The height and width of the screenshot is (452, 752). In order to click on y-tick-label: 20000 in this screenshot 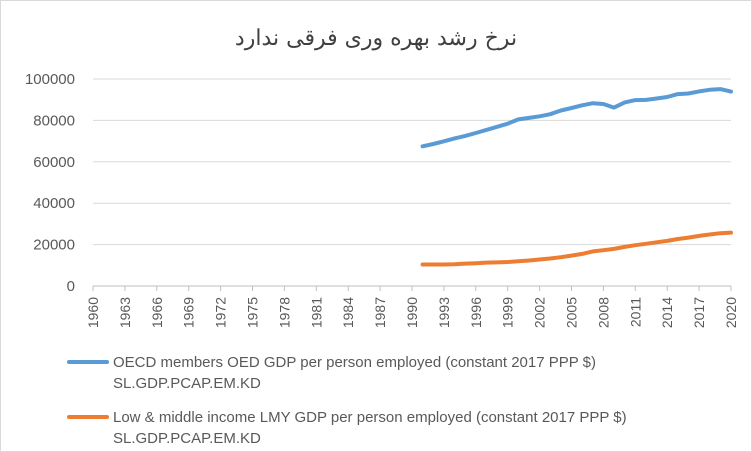, I will do `click(54, 245)`.